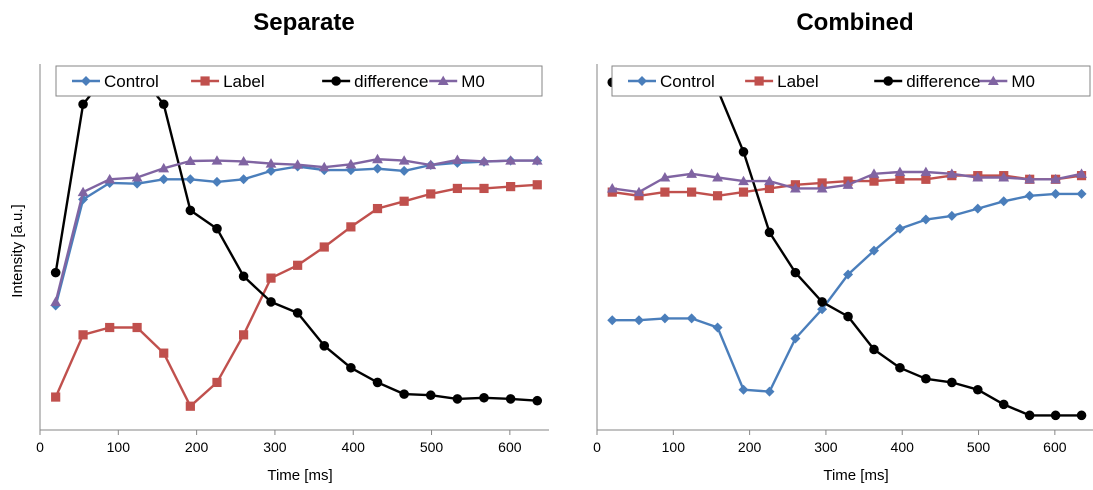 This screenshot has height=490, width=1093. What do you see at coordinates (826, 447) in the screenshot?
I see `x-tick-label: 300` at bounding box center [826, 447].